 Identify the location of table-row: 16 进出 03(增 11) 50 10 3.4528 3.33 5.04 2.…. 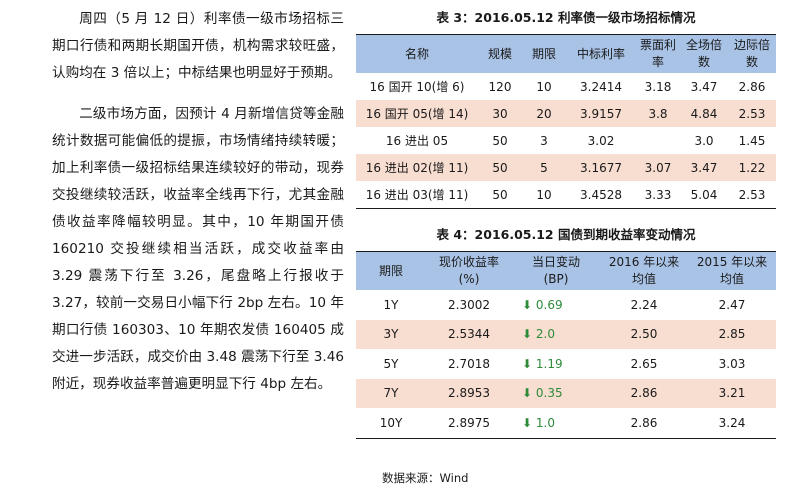
(566, 195).